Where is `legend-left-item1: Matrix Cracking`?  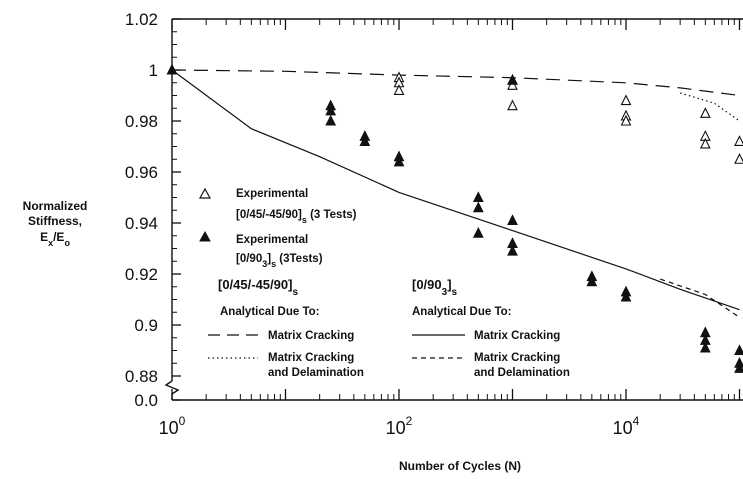 legend-left-item1: Matrix Cracking is located at coordinates (311, 336).